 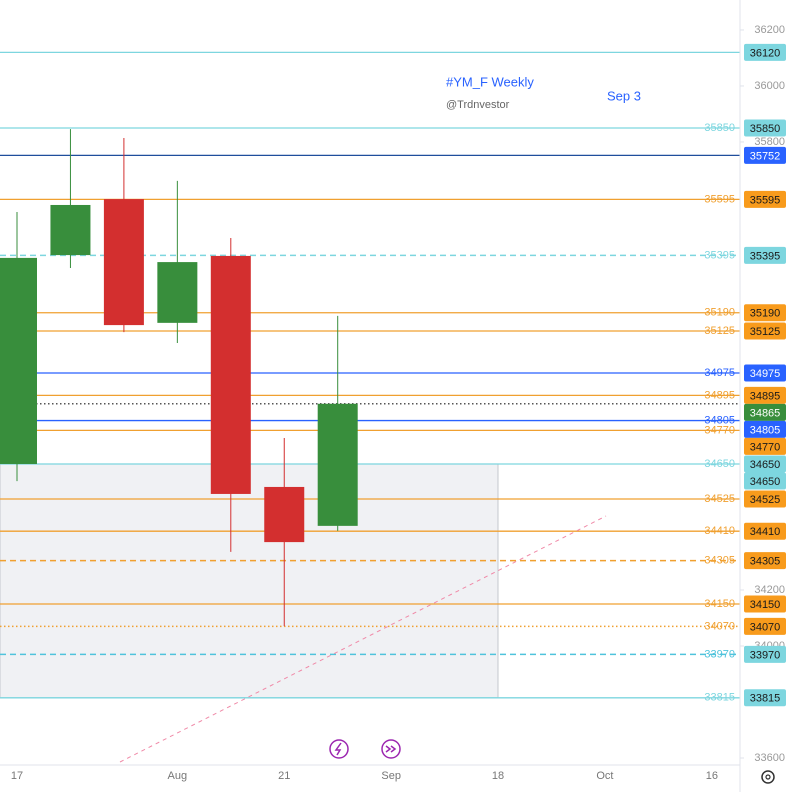 I want to click on y-tick-label: 36000, so click(x=769, y=86).